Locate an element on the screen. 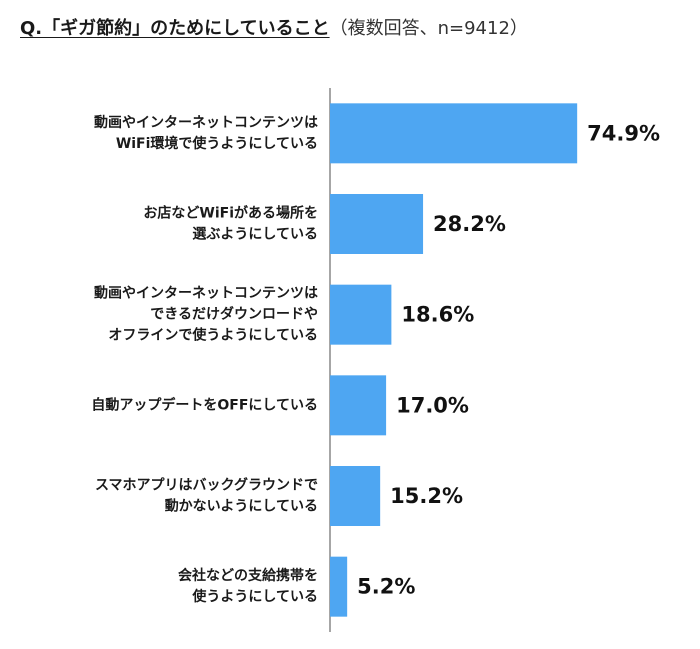 The width and height of the screenshot is (700, 649). category-label-4: スマホアプリはバックグラウンドで動かないようにしている is located at coordinates (206, 496).